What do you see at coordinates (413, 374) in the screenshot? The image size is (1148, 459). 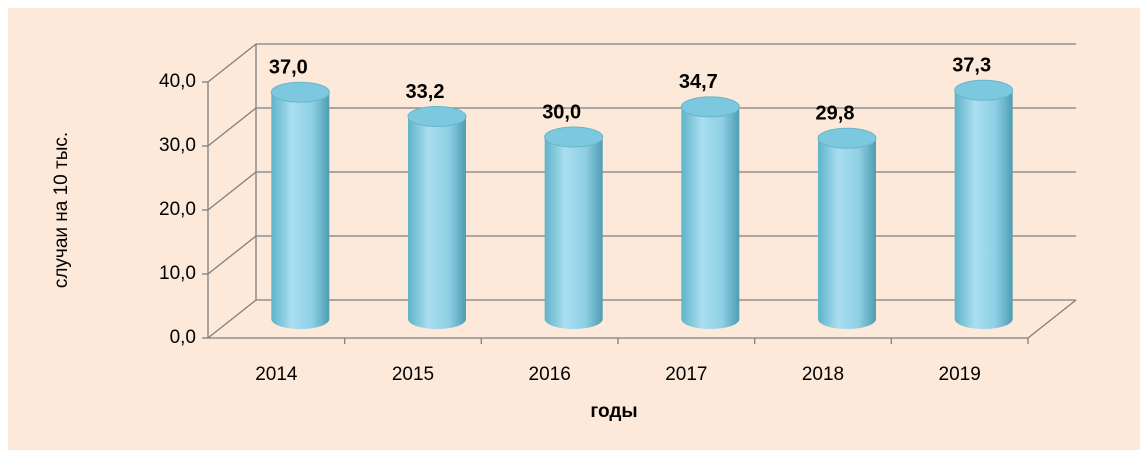 I see `x-tick-label: 2015` at bounding box center [413, 374].